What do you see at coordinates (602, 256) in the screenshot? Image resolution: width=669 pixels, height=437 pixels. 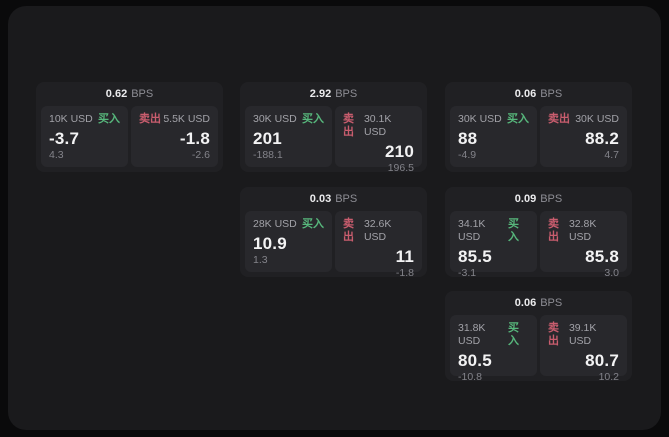 I see `sell-price-value: 85.8` at bounding box center [602, 256].